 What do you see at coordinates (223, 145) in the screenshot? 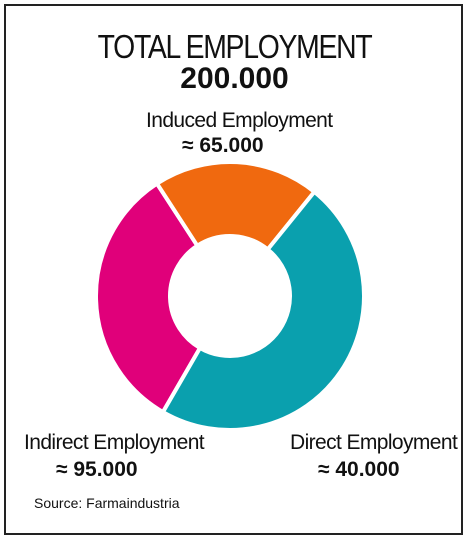
I see `value-induced: ≈ 65.000` at bounding box center [223, 145].